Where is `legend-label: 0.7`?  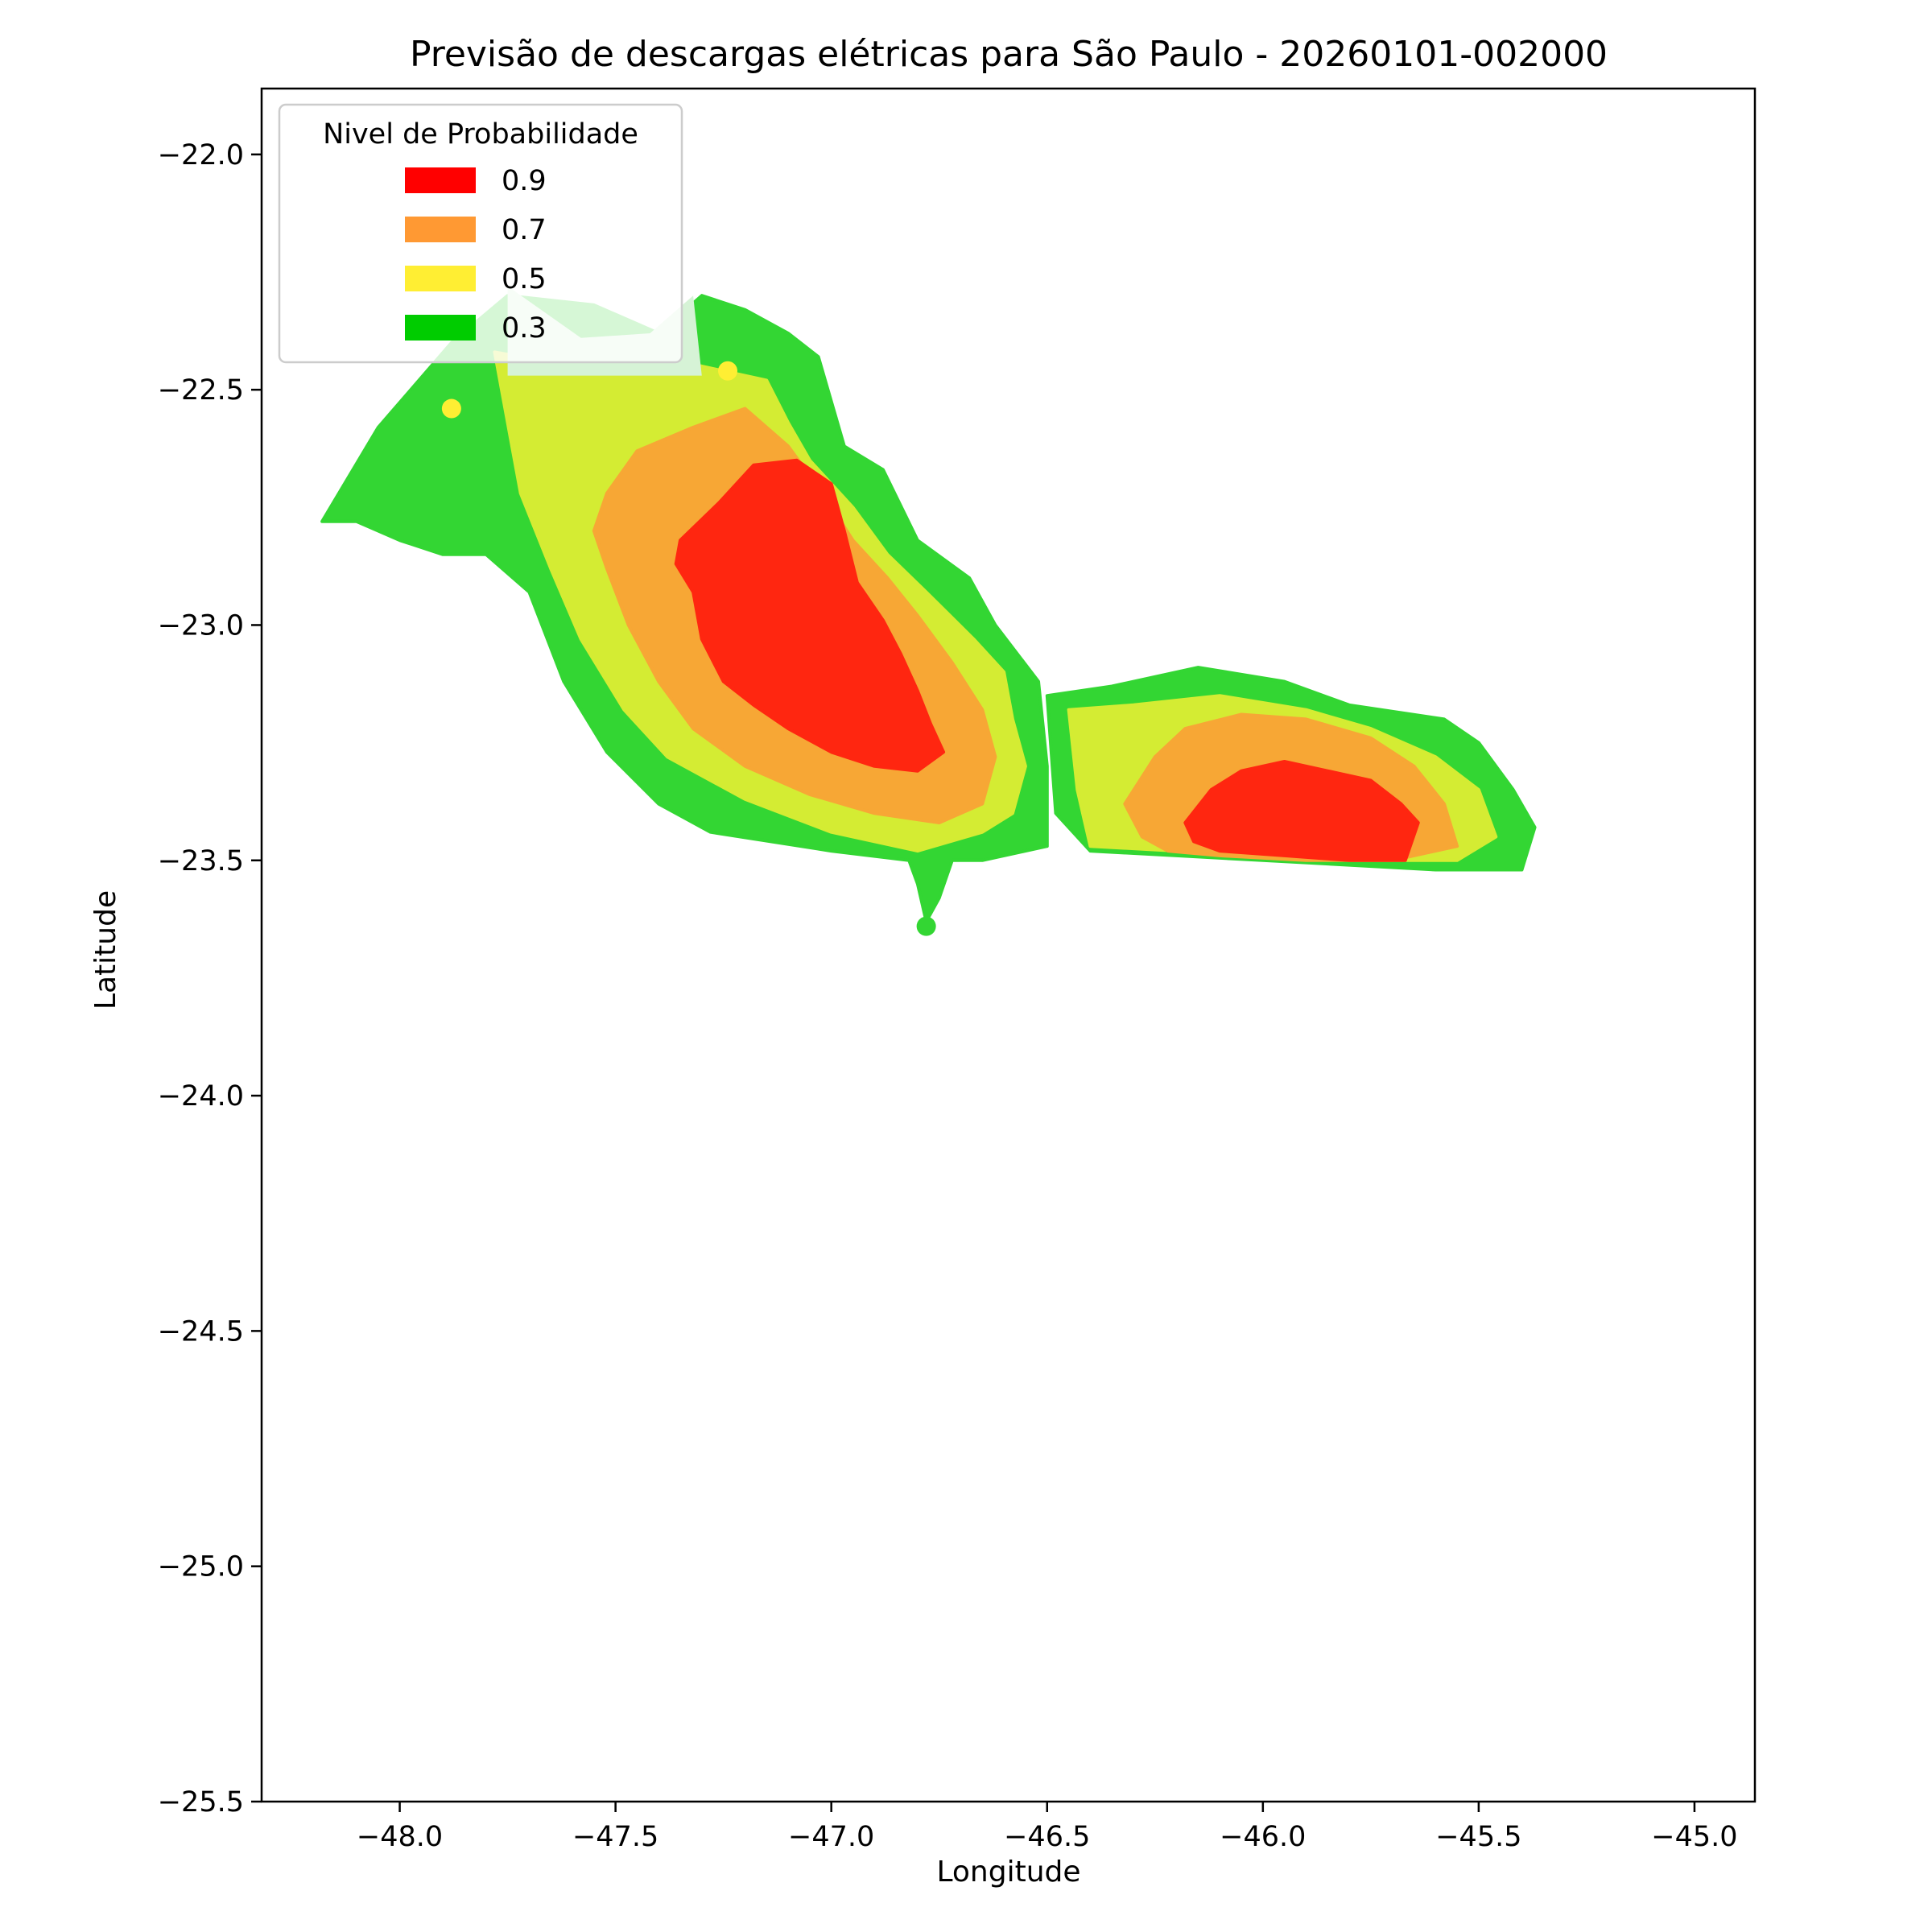 legend-label: 0.7 is located at coordinates (524, 230).